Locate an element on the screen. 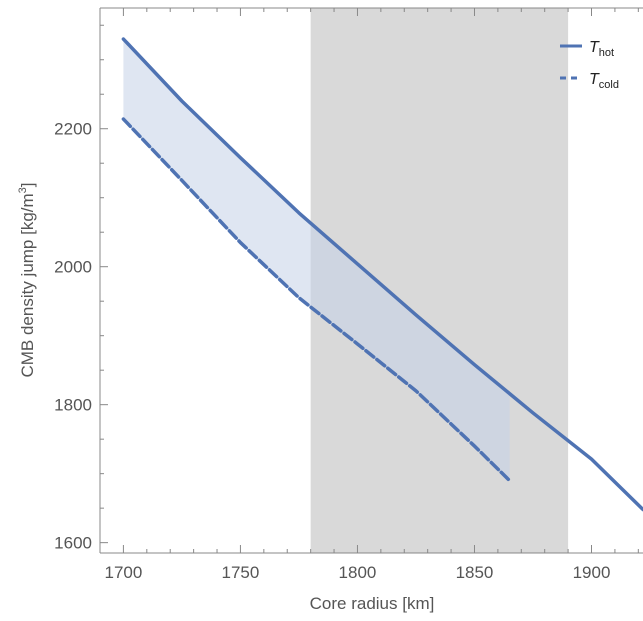 This screenshot has width=643, height=621. y-axis-title: CMB density jump [kg/m3] is located at coordinates (27, 279).